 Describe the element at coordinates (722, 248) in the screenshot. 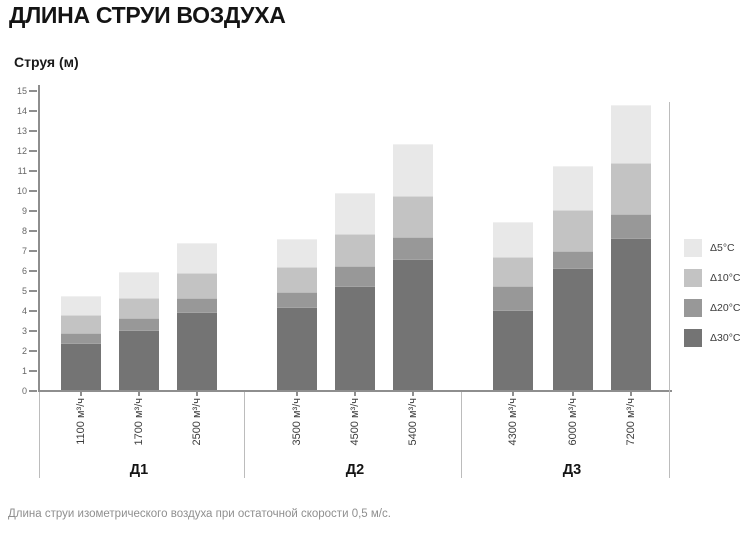

I see `legend-label: Δ5°C` at that location.